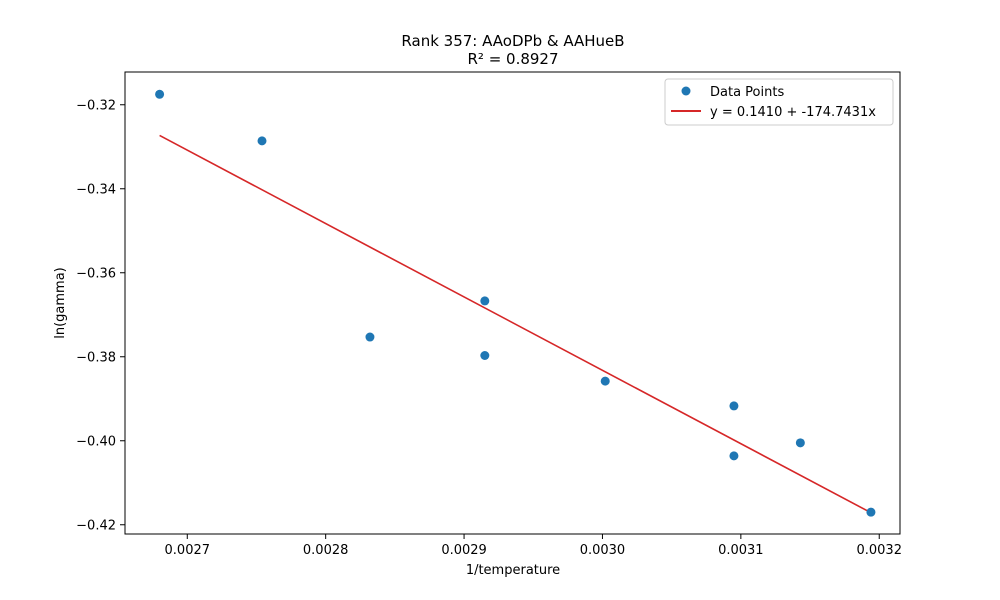 This screenshot has width=1000, height=600. I want to click on x-tick-label: 0.0029, so click(464, 550).